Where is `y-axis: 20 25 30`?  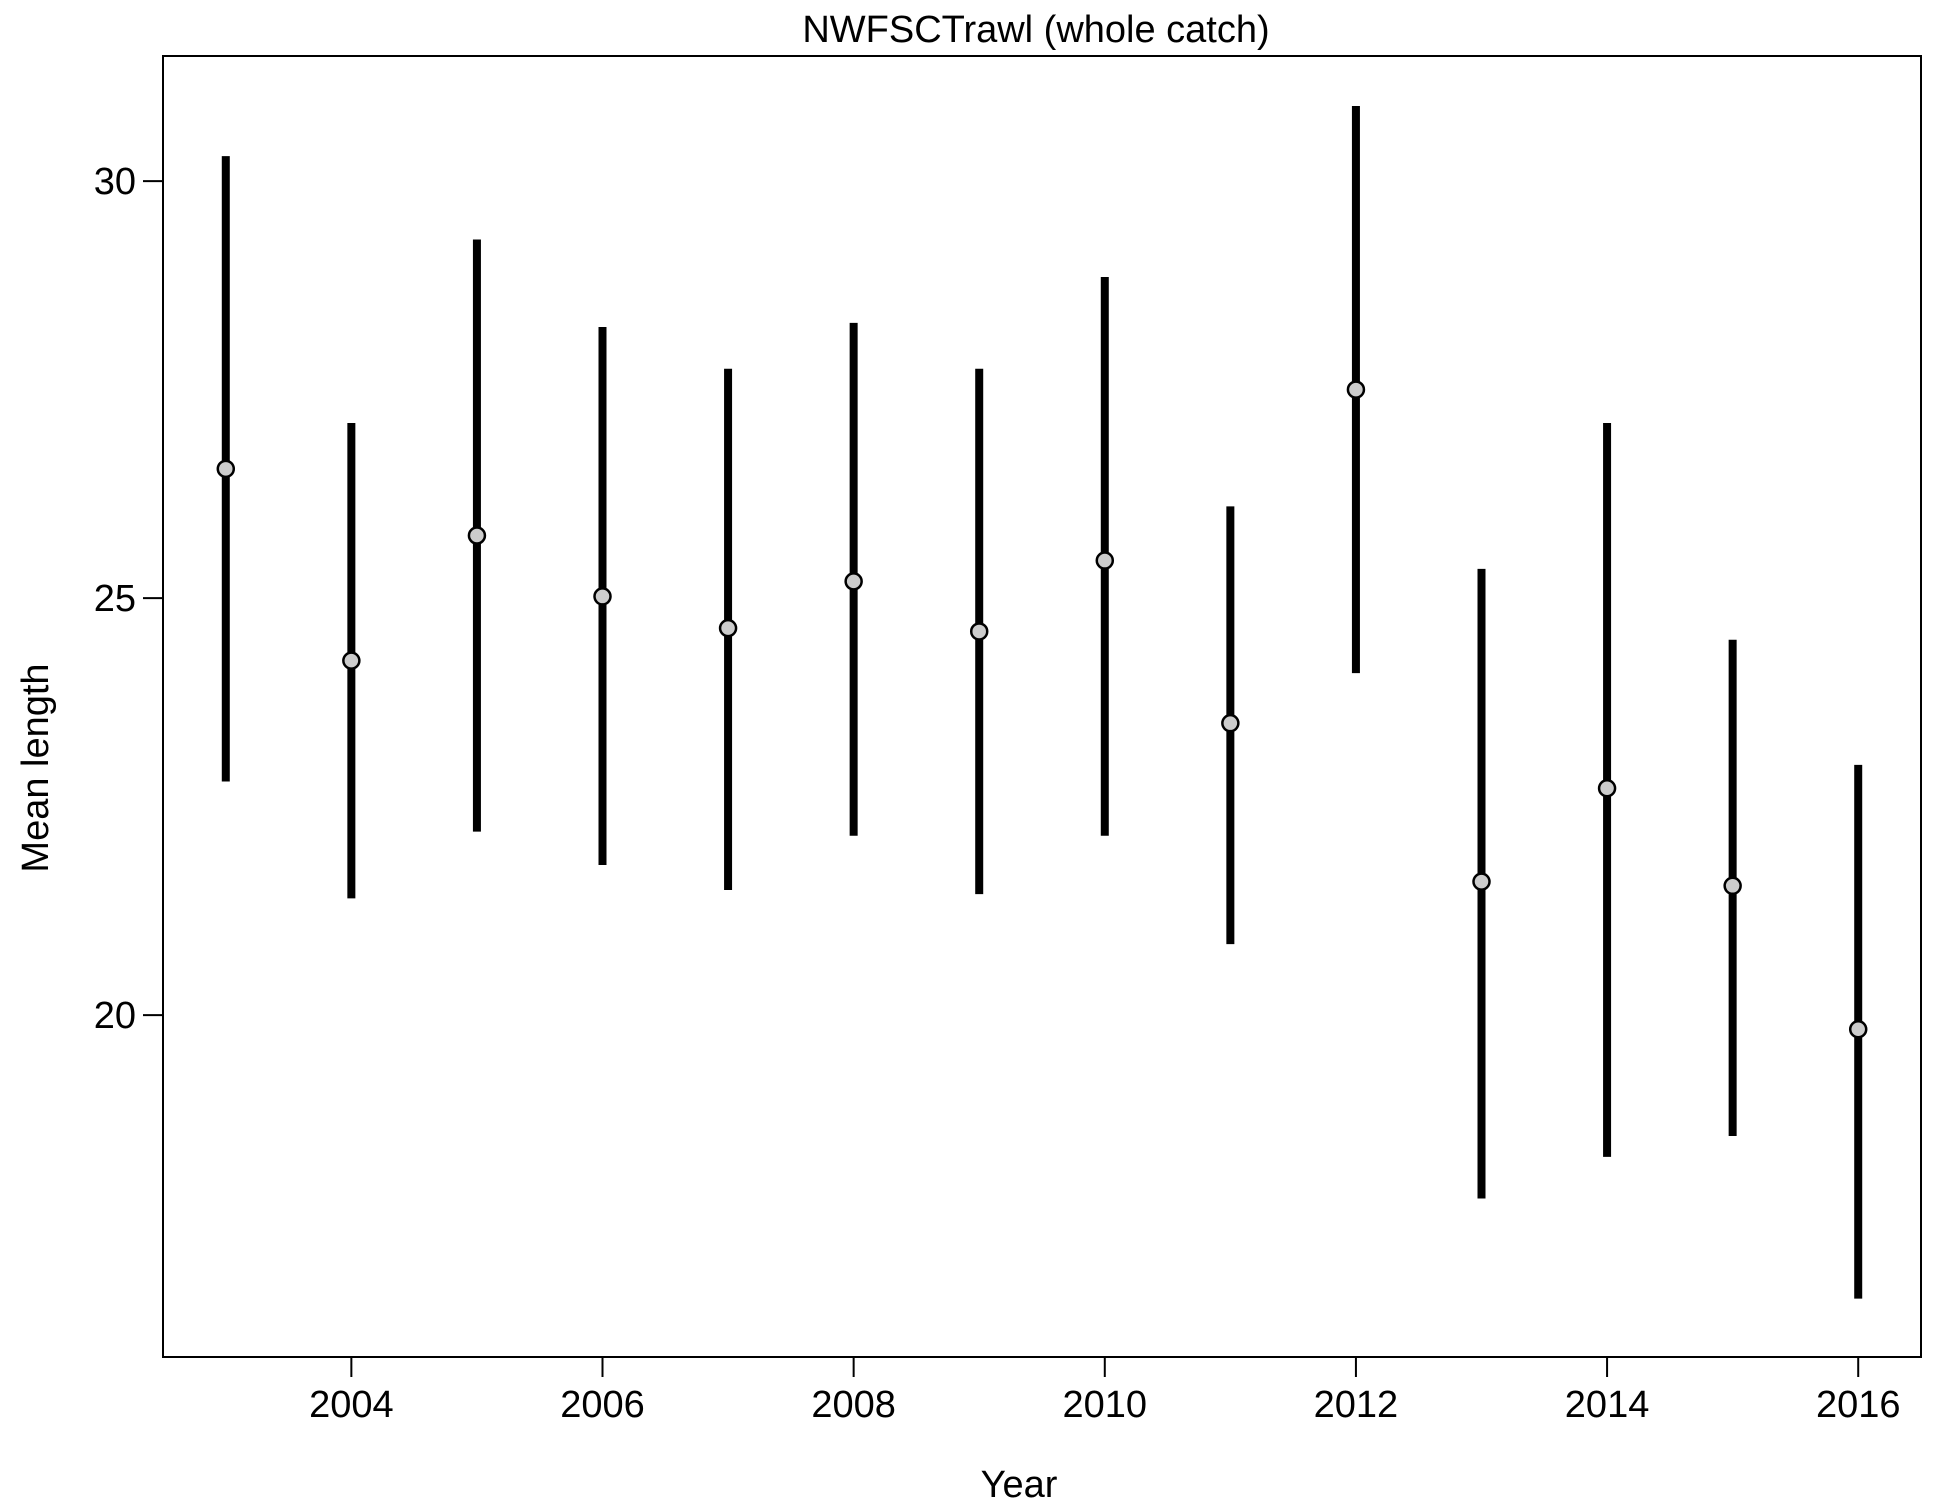
y-axis: 20 25 30 is located at coordinates (128, 599).